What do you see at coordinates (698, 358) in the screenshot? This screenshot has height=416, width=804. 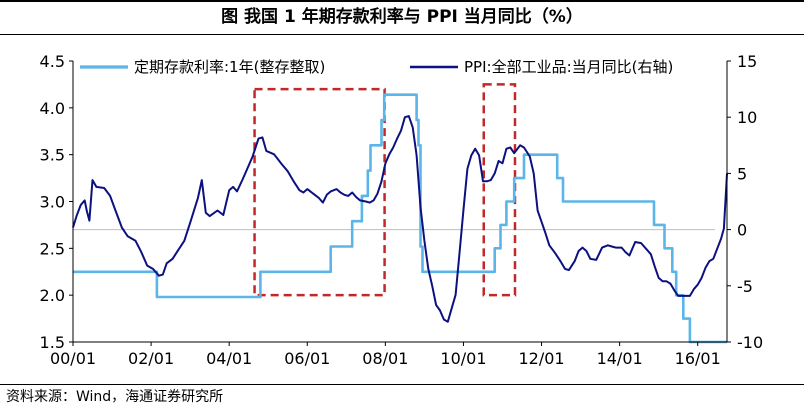 I see `x-tick-label: 16/01` at bounding box center [698, 358].